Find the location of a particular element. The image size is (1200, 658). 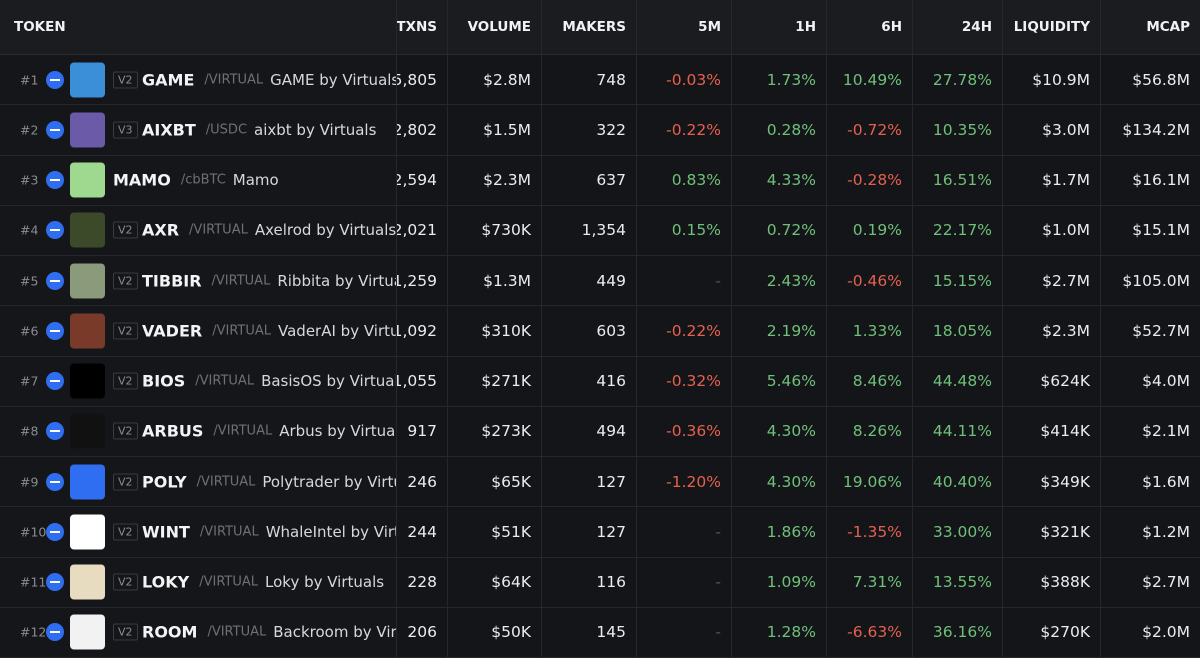

txns-cell: 2,802 is located at coordinates (421, 130).